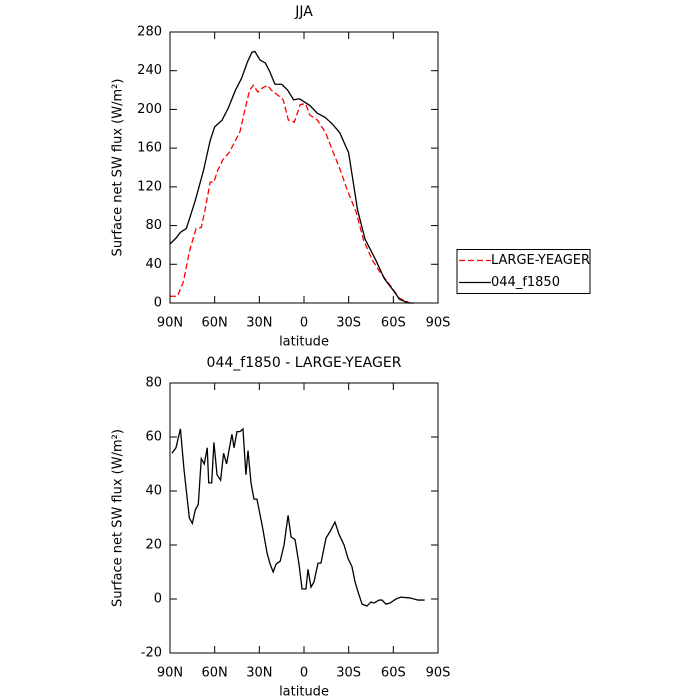 The height and width of the screenshot is (700, 700). What do you see at coordinates (149, 32) in the screenshot?
I see `y-tick-label: 280` at bounding box center [149, 32].